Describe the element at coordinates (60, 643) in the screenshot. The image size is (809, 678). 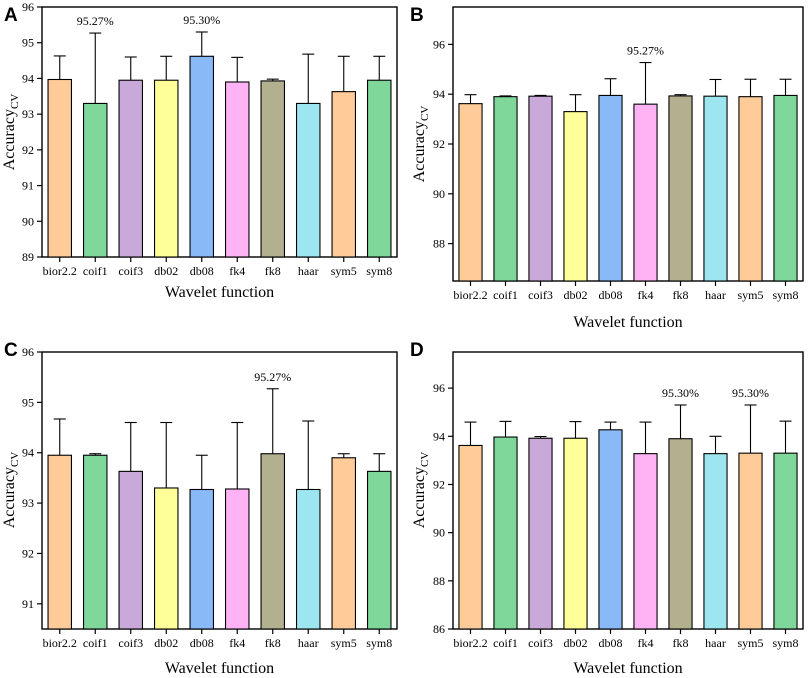
I see `x-tick-label-c: bior2.2` at that location.